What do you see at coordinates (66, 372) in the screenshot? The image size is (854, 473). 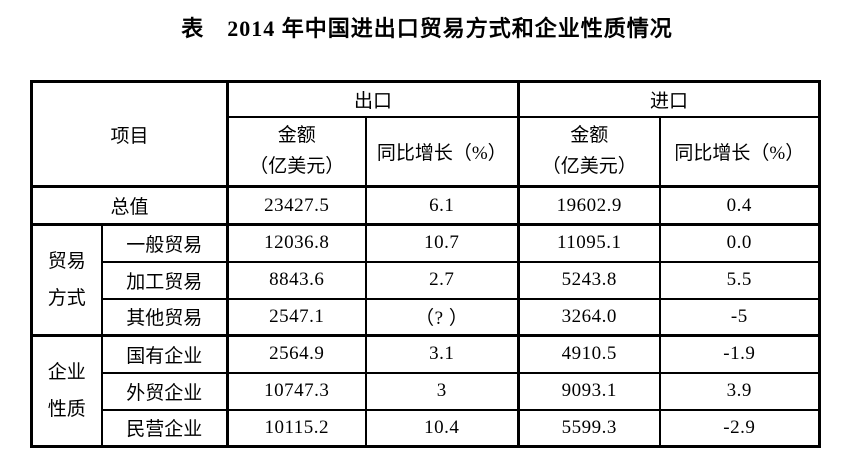 I see `group-enterprise-nature-line1: 企业` at bounding box center [66, 372].